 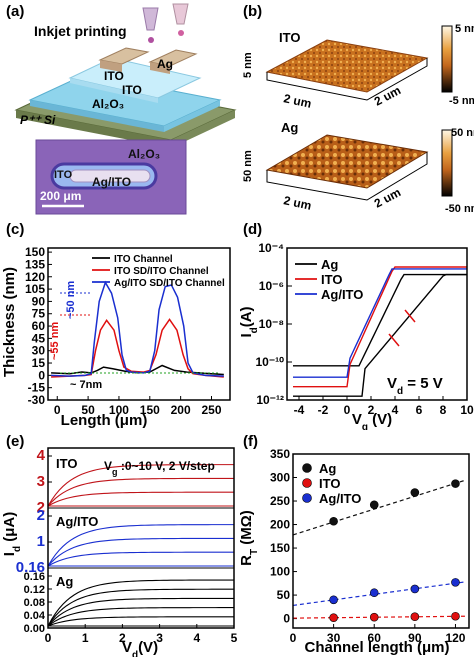 What do you see at coordinates (39, 338) in the screenshot?
I see `thickness-ytick-label: 45` at bounding box center [39, 338].